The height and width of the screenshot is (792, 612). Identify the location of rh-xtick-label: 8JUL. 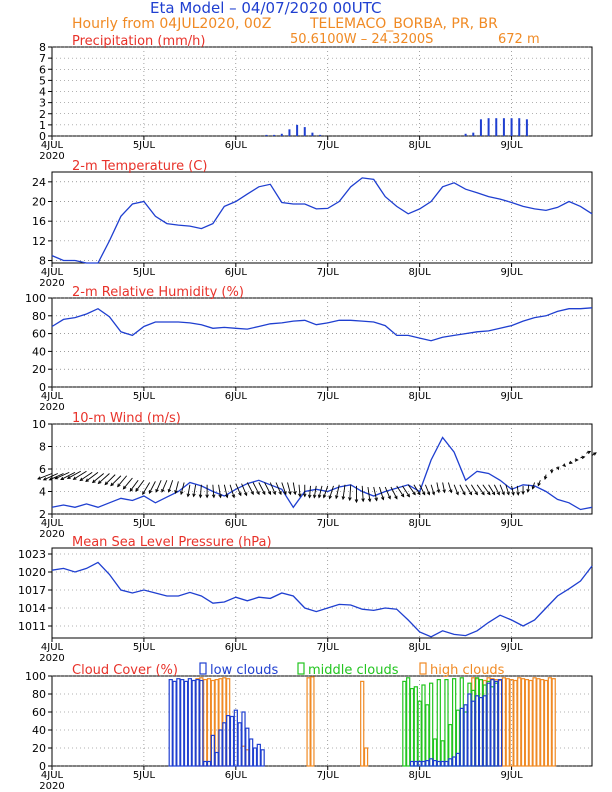
(420, 396).